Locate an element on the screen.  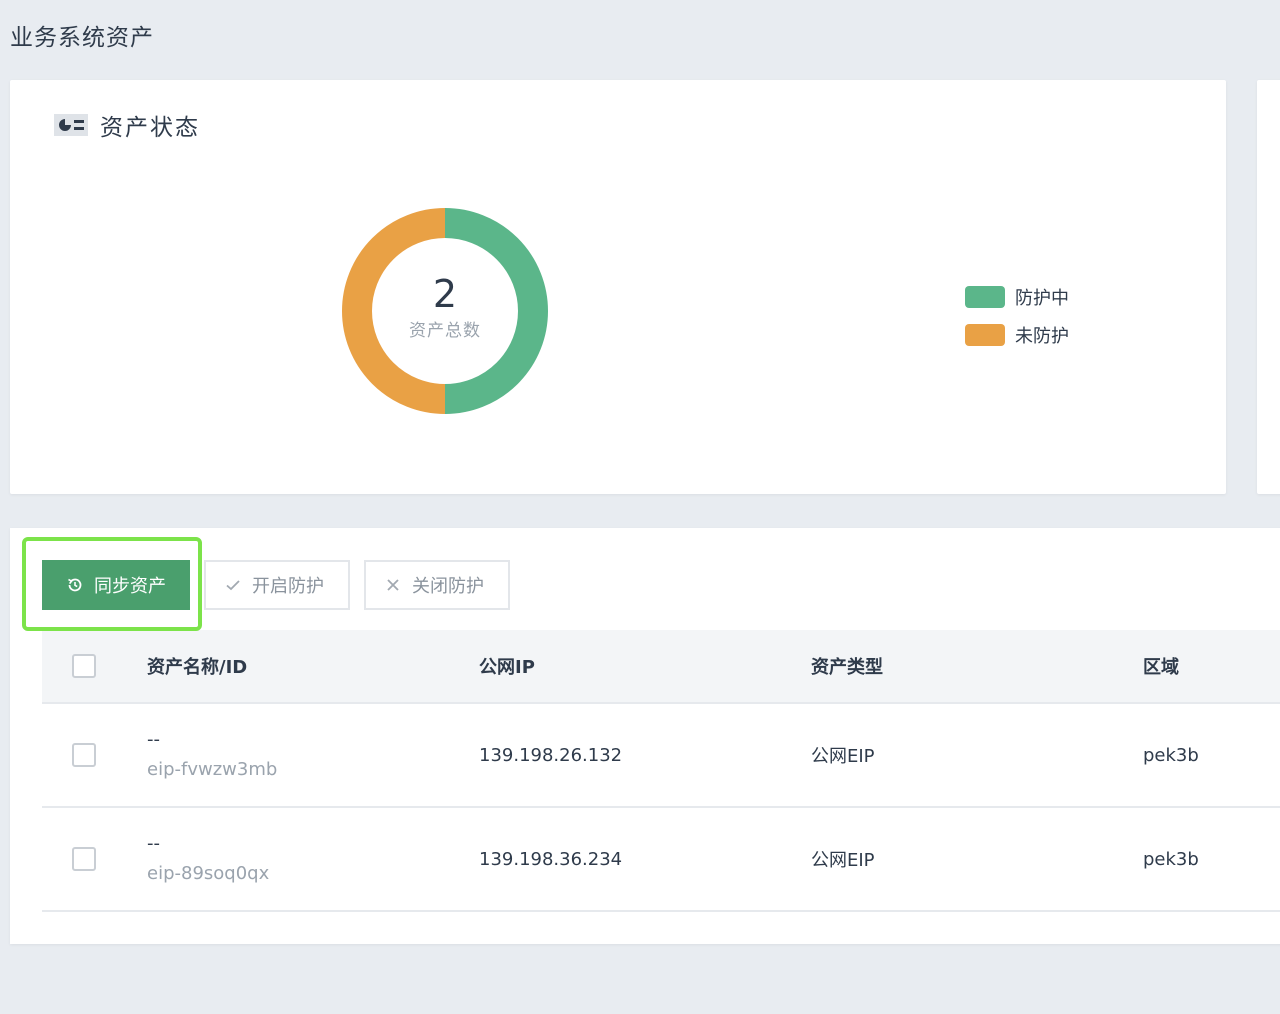
select-all-checkbox is located at coordinates (84, 666).